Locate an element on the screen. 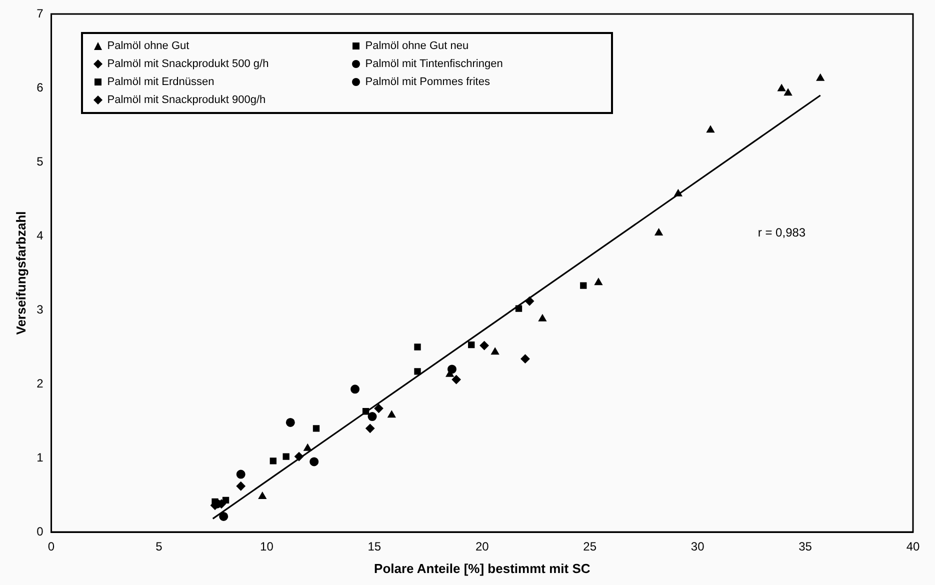 The height and width of the screenshot is (585, 935). legend-label: Palmöl mit Snackprodukt 500 g/h is located at coordinates (188, 64).